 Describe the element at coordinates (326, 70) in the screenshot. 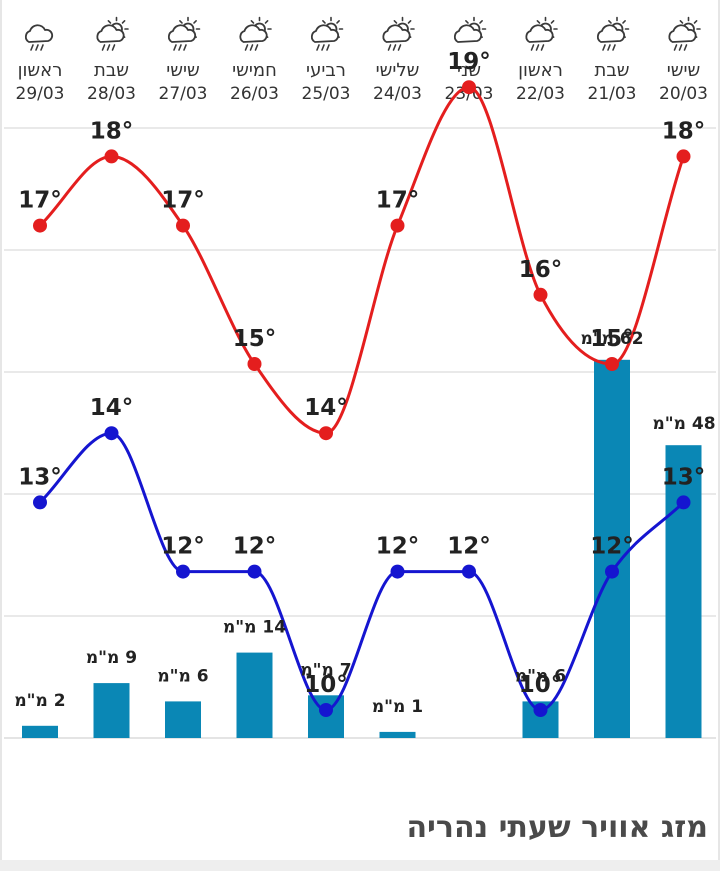

I see `day-name-4: רביעי` at that location.